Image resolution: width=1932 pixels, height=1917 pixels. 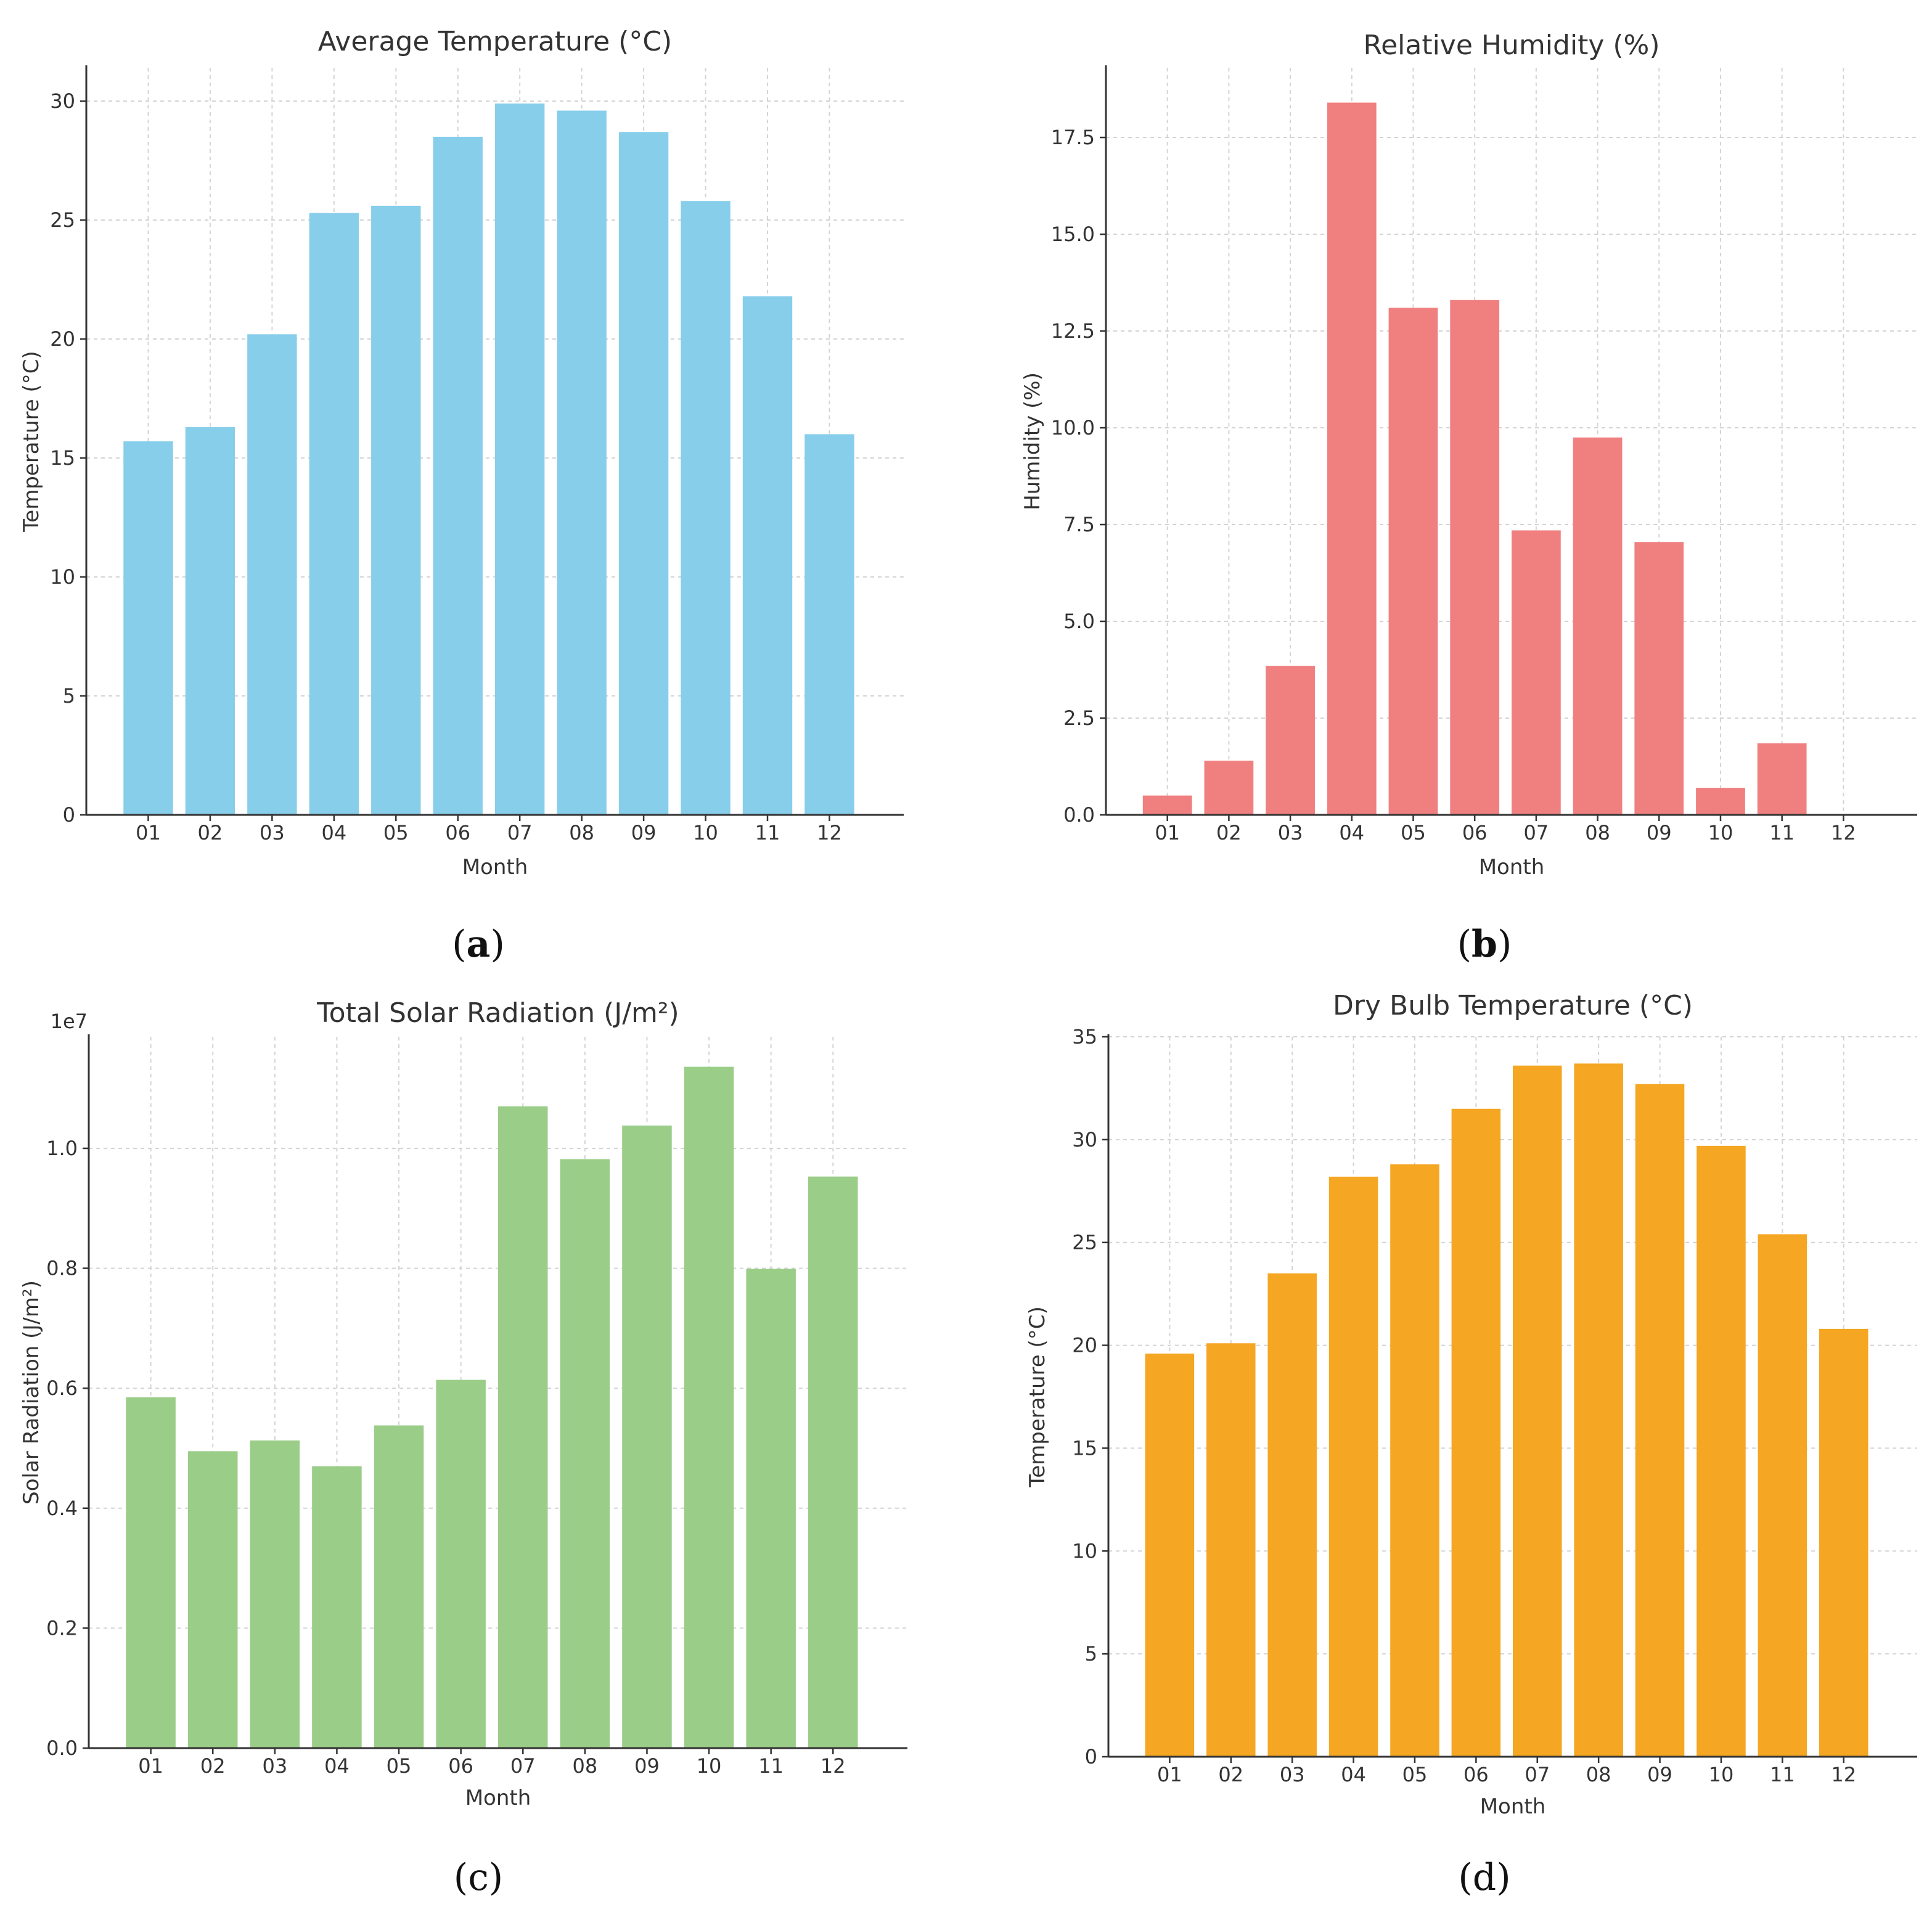 I want to click on y-tick-label: 0.2, so click(x=62, y=1628).